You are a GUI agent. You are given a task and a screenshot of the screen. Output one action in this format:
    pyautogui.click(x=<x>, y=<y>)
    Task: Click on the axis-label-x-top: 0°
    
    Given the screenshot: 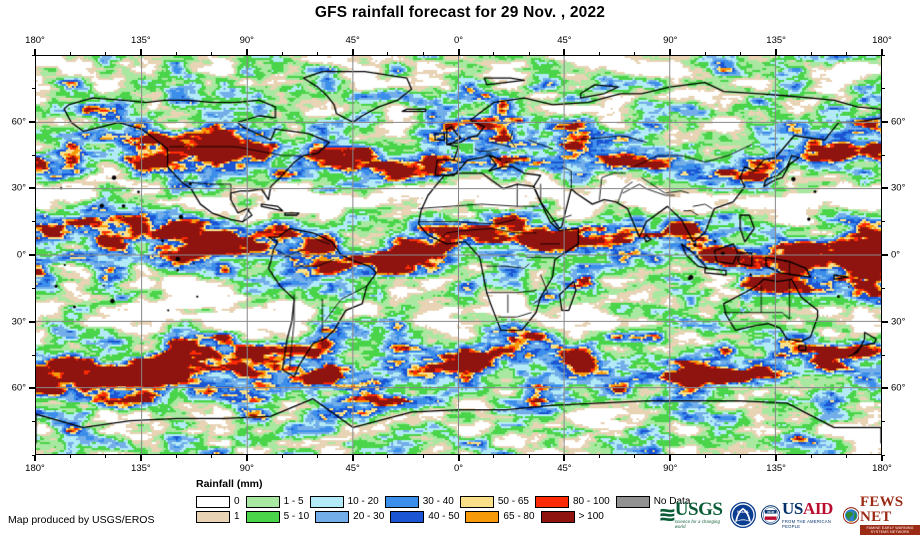 What is the action you would take?
    pyautogui.click(x=458, y=40)
    